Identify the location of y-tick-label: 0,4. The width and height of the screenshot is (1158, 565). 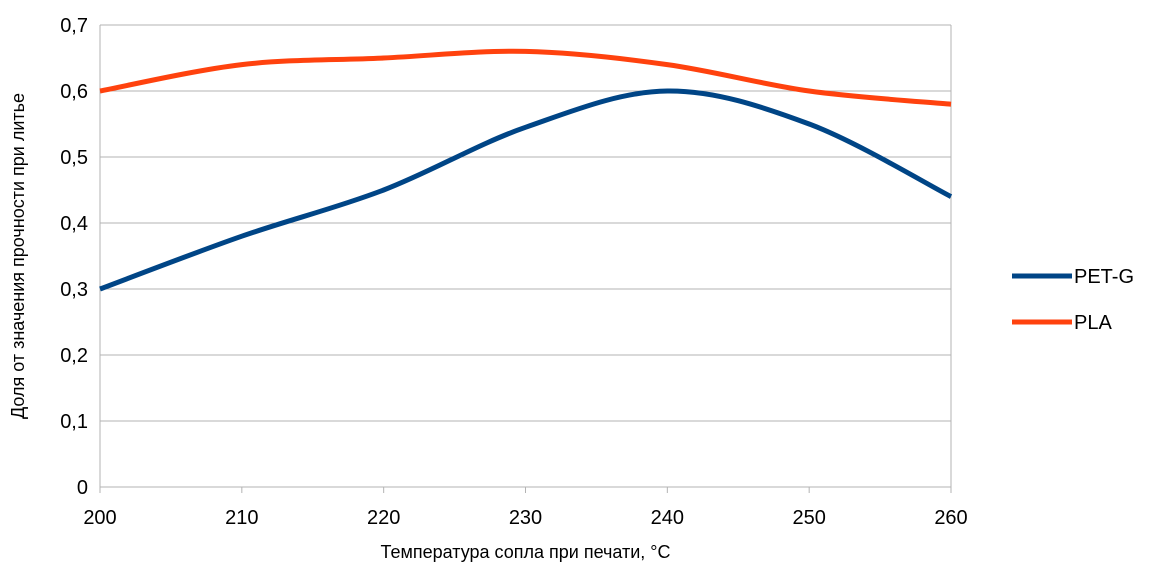
(74, 224).